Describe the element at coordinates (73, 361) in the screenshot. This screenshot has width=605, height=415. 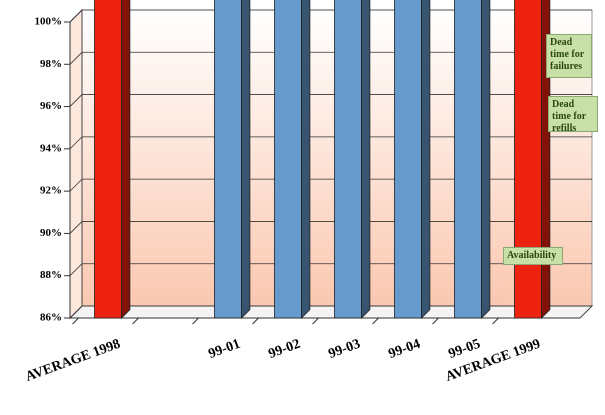
I see `x-tick-label: AVERAGE 1998` at that location.